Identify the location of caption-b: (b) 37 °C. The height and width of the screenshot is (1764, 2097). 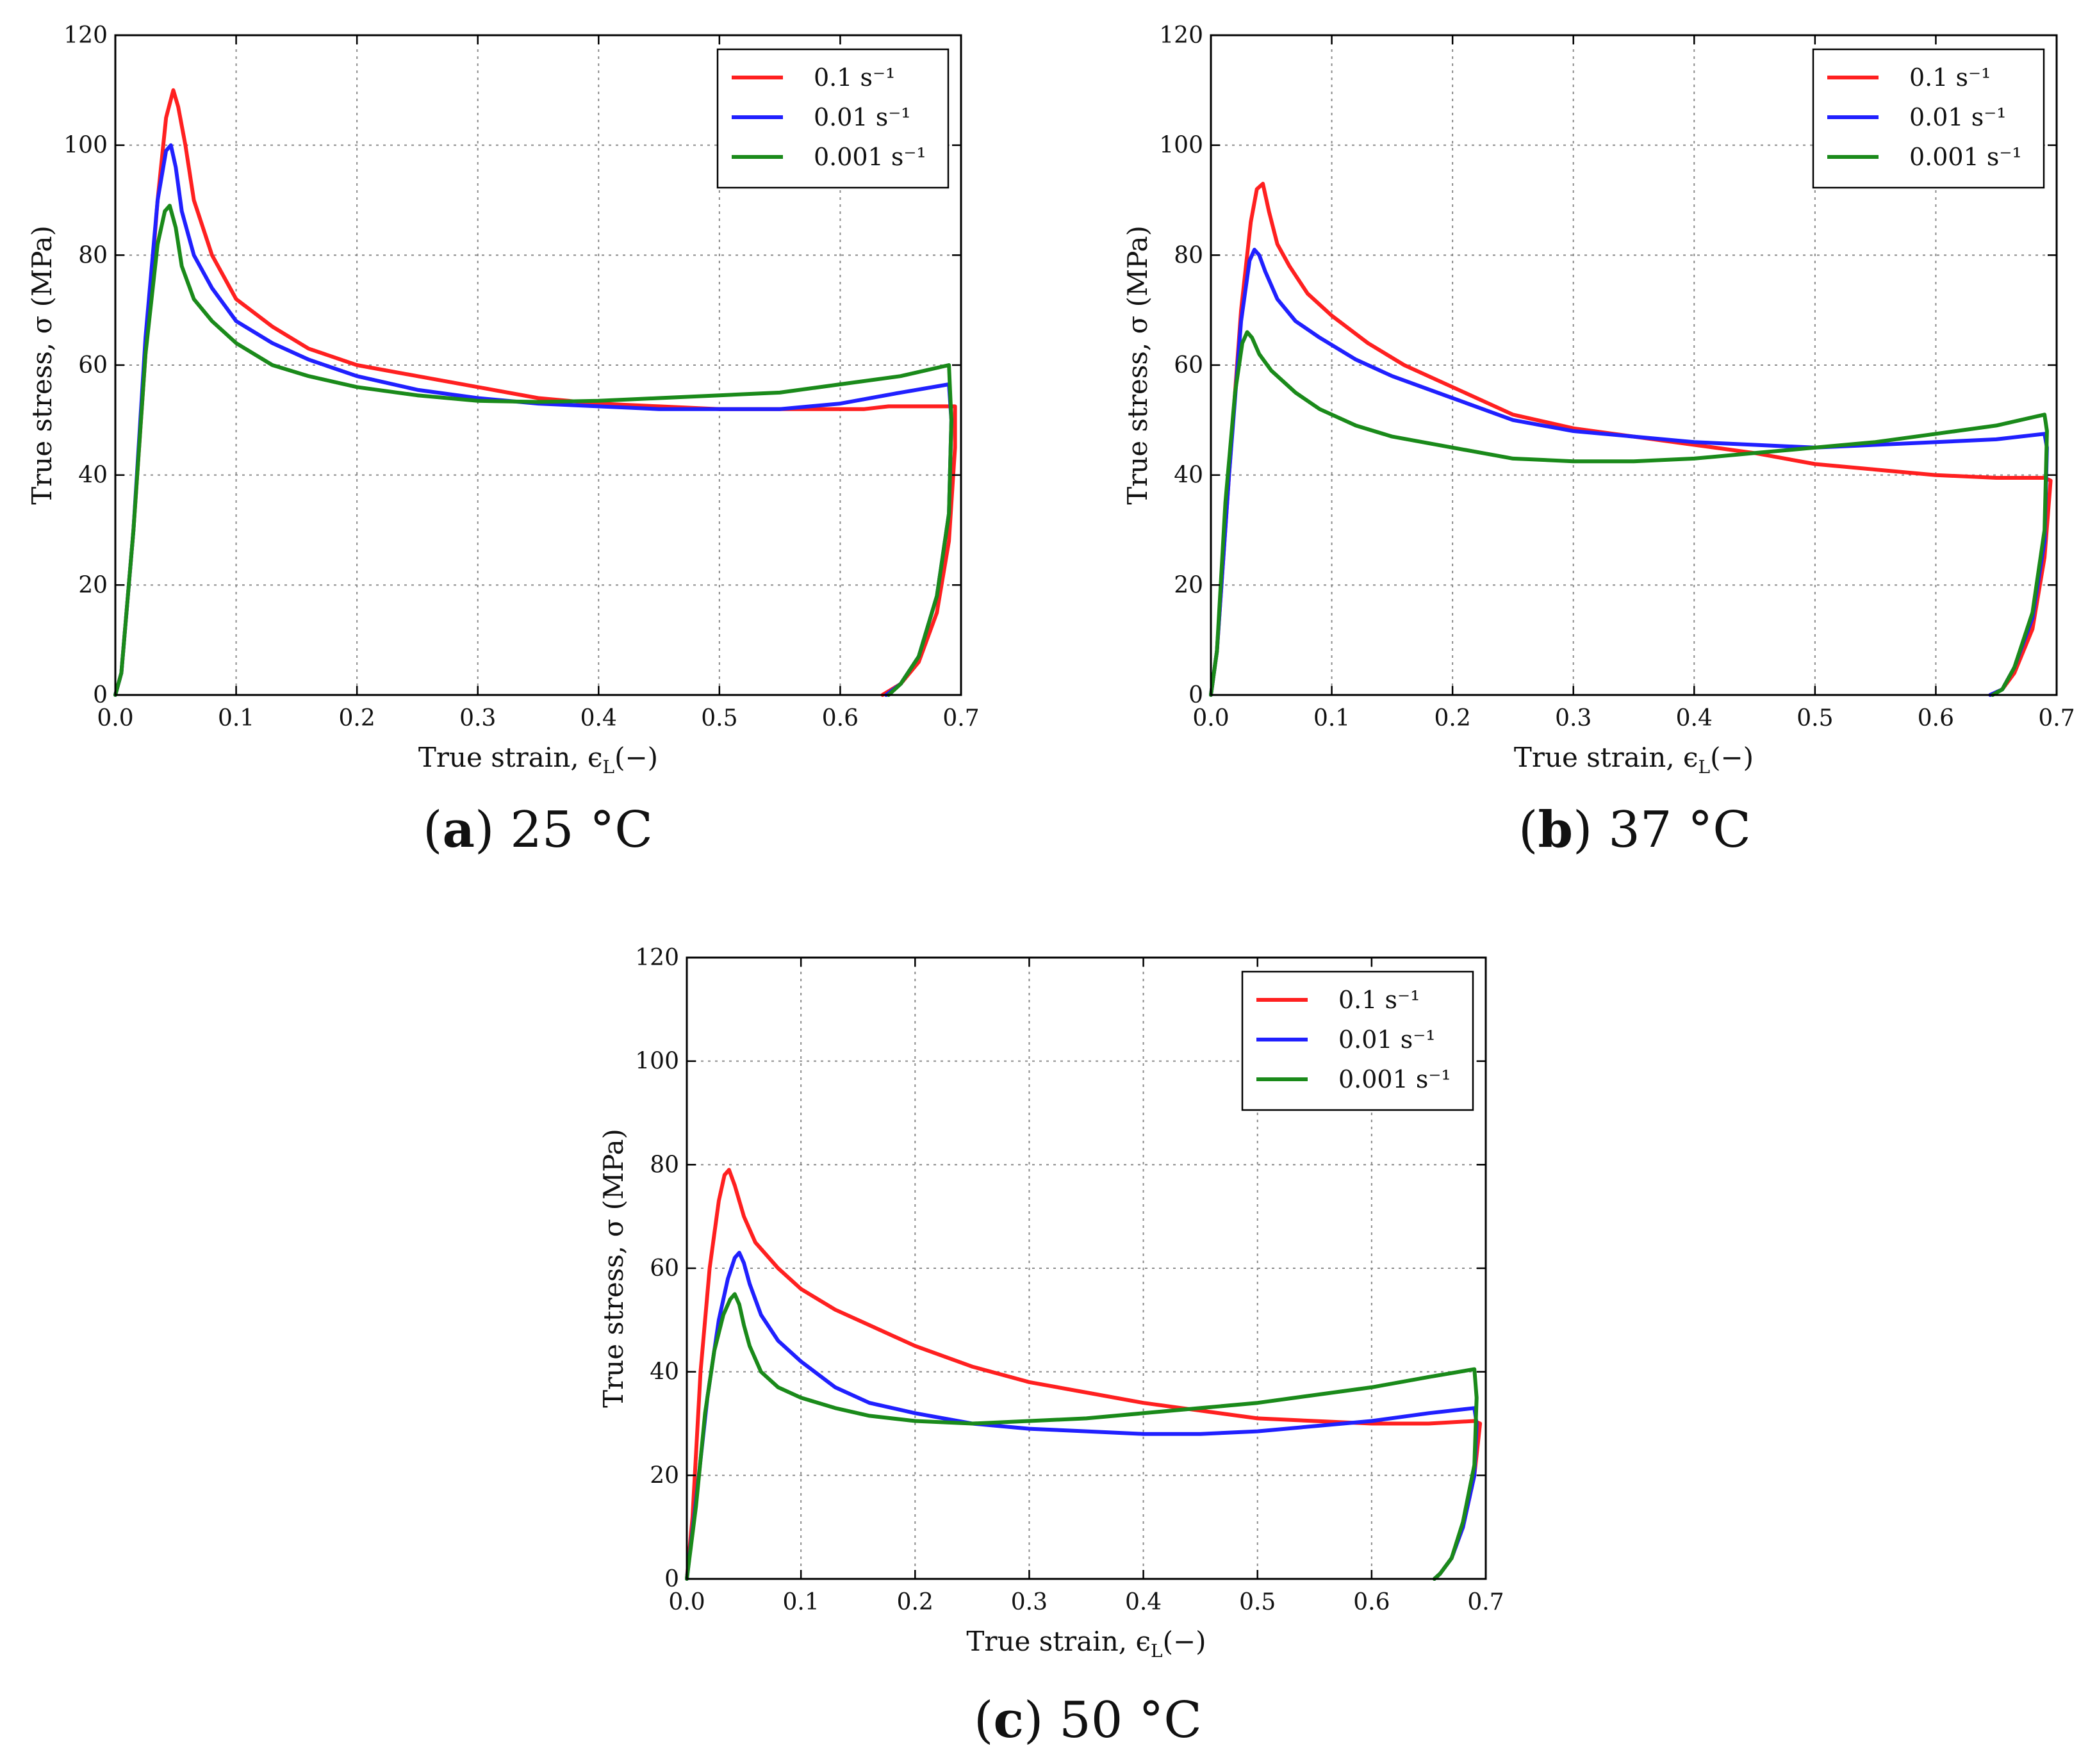
(1635, 830).